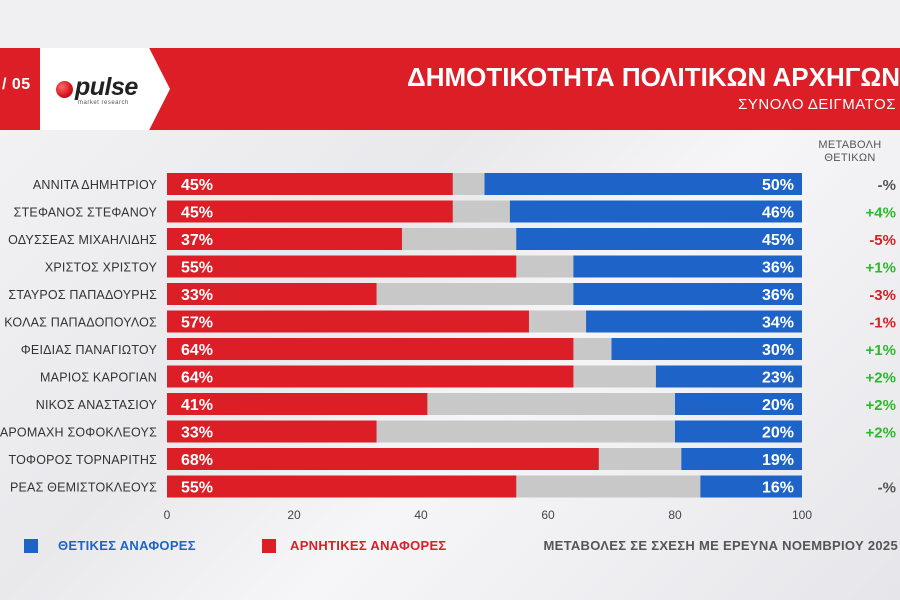 This screenshot has width=900, height=600. Describe the element at coordinates (368, 545) in the screenshot. I see `legend-negative-label: ΑΡΝΗΤΙΚΕΣ ΑΝΑΦΟΡΕΣ` at that location.